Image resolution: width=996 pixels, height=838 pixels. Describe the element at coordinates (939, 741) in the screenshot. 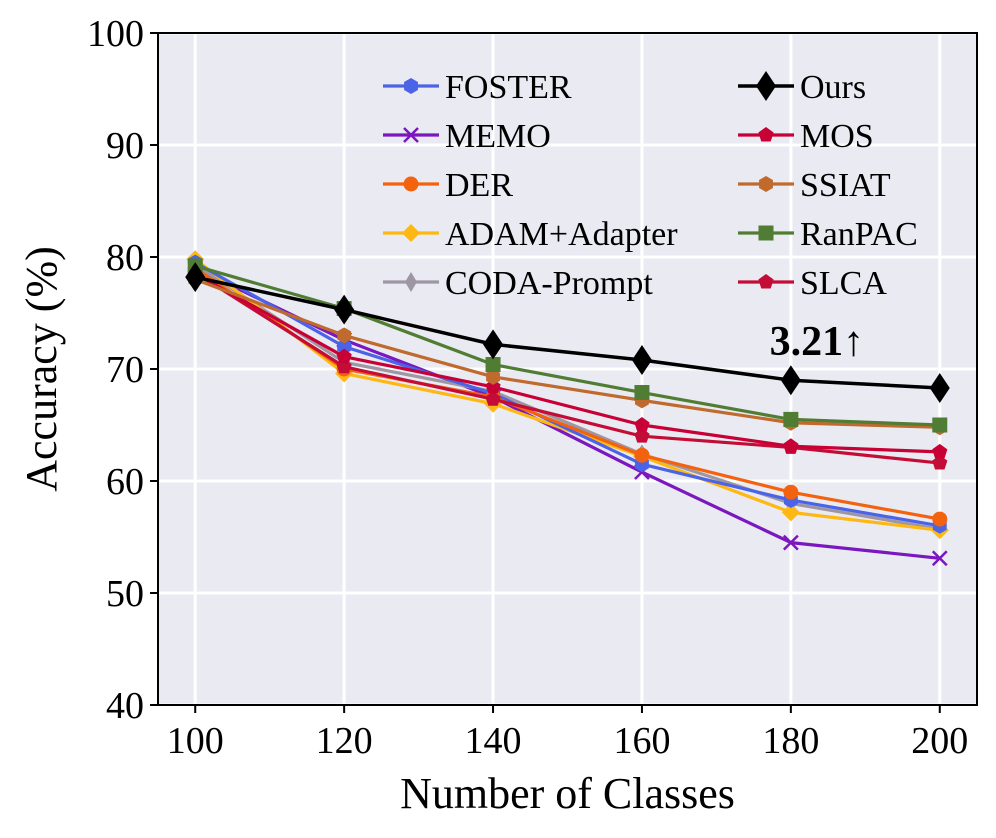

I see `x-tick-label: 200` at that location.